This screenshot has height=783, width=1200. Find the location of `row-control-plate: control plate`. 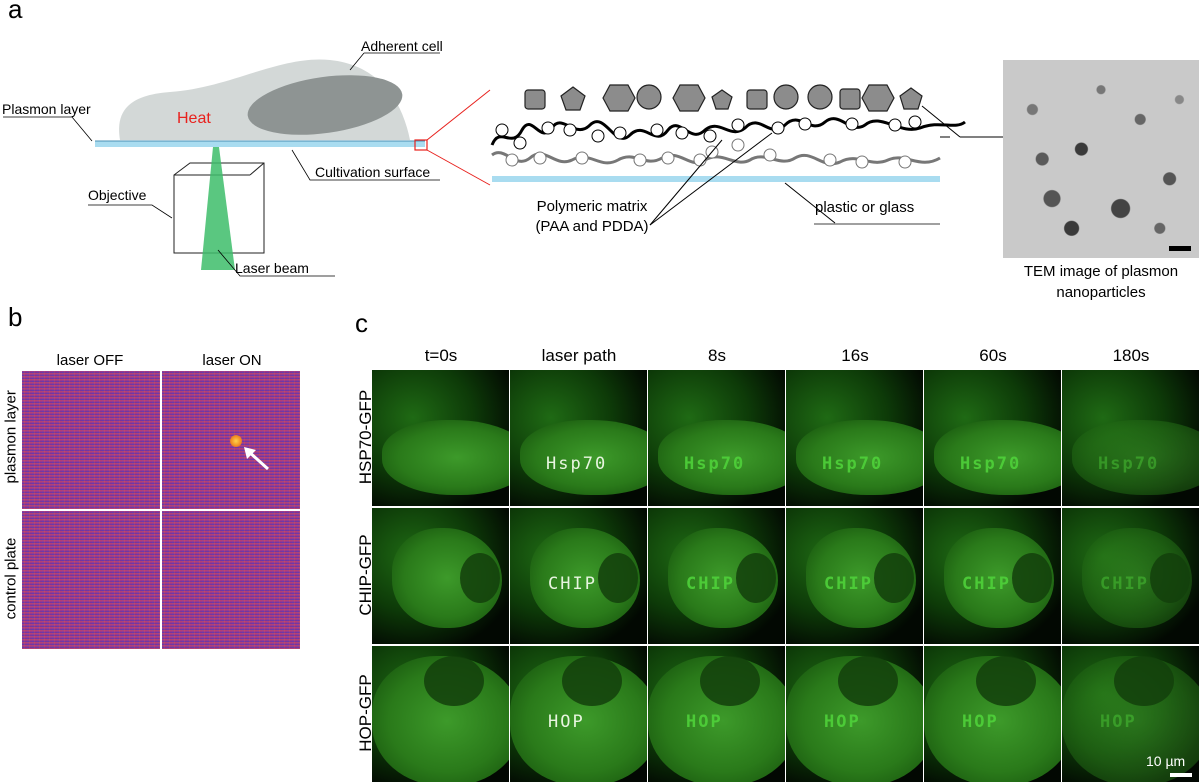

row-control-plate: control plate is located at coordinates (11, 578).